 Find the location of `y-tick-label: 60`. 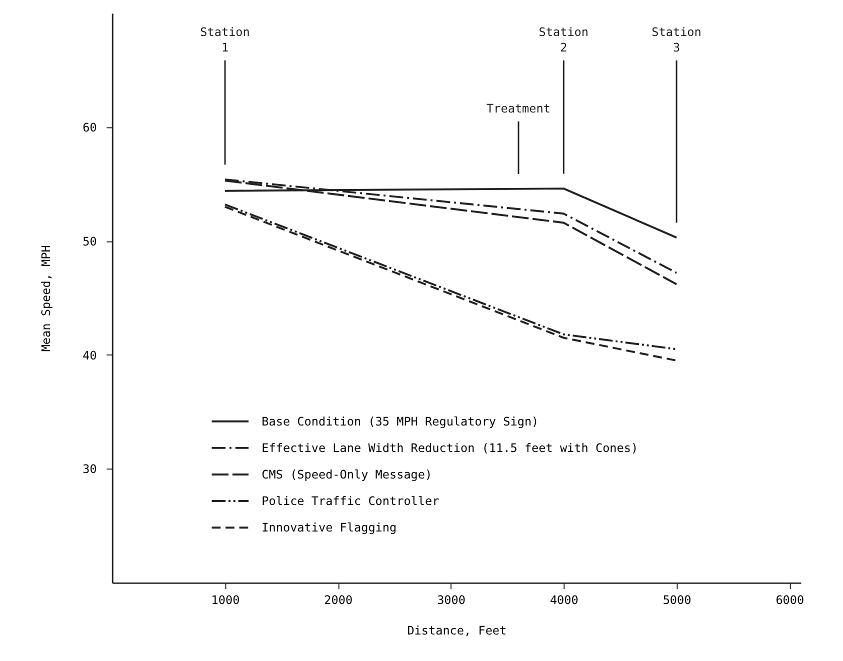

y-tick-label: 60 is located at coordinates (89, 127).